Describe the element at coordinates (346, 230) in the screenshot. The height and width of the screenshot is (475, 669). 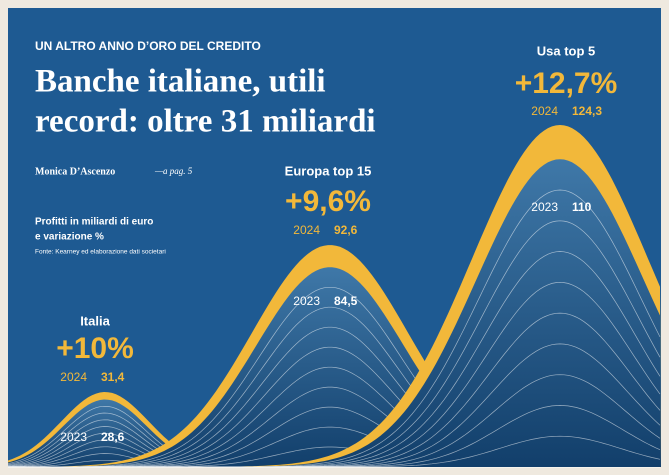
I see `value-new: 92,6` at that location.